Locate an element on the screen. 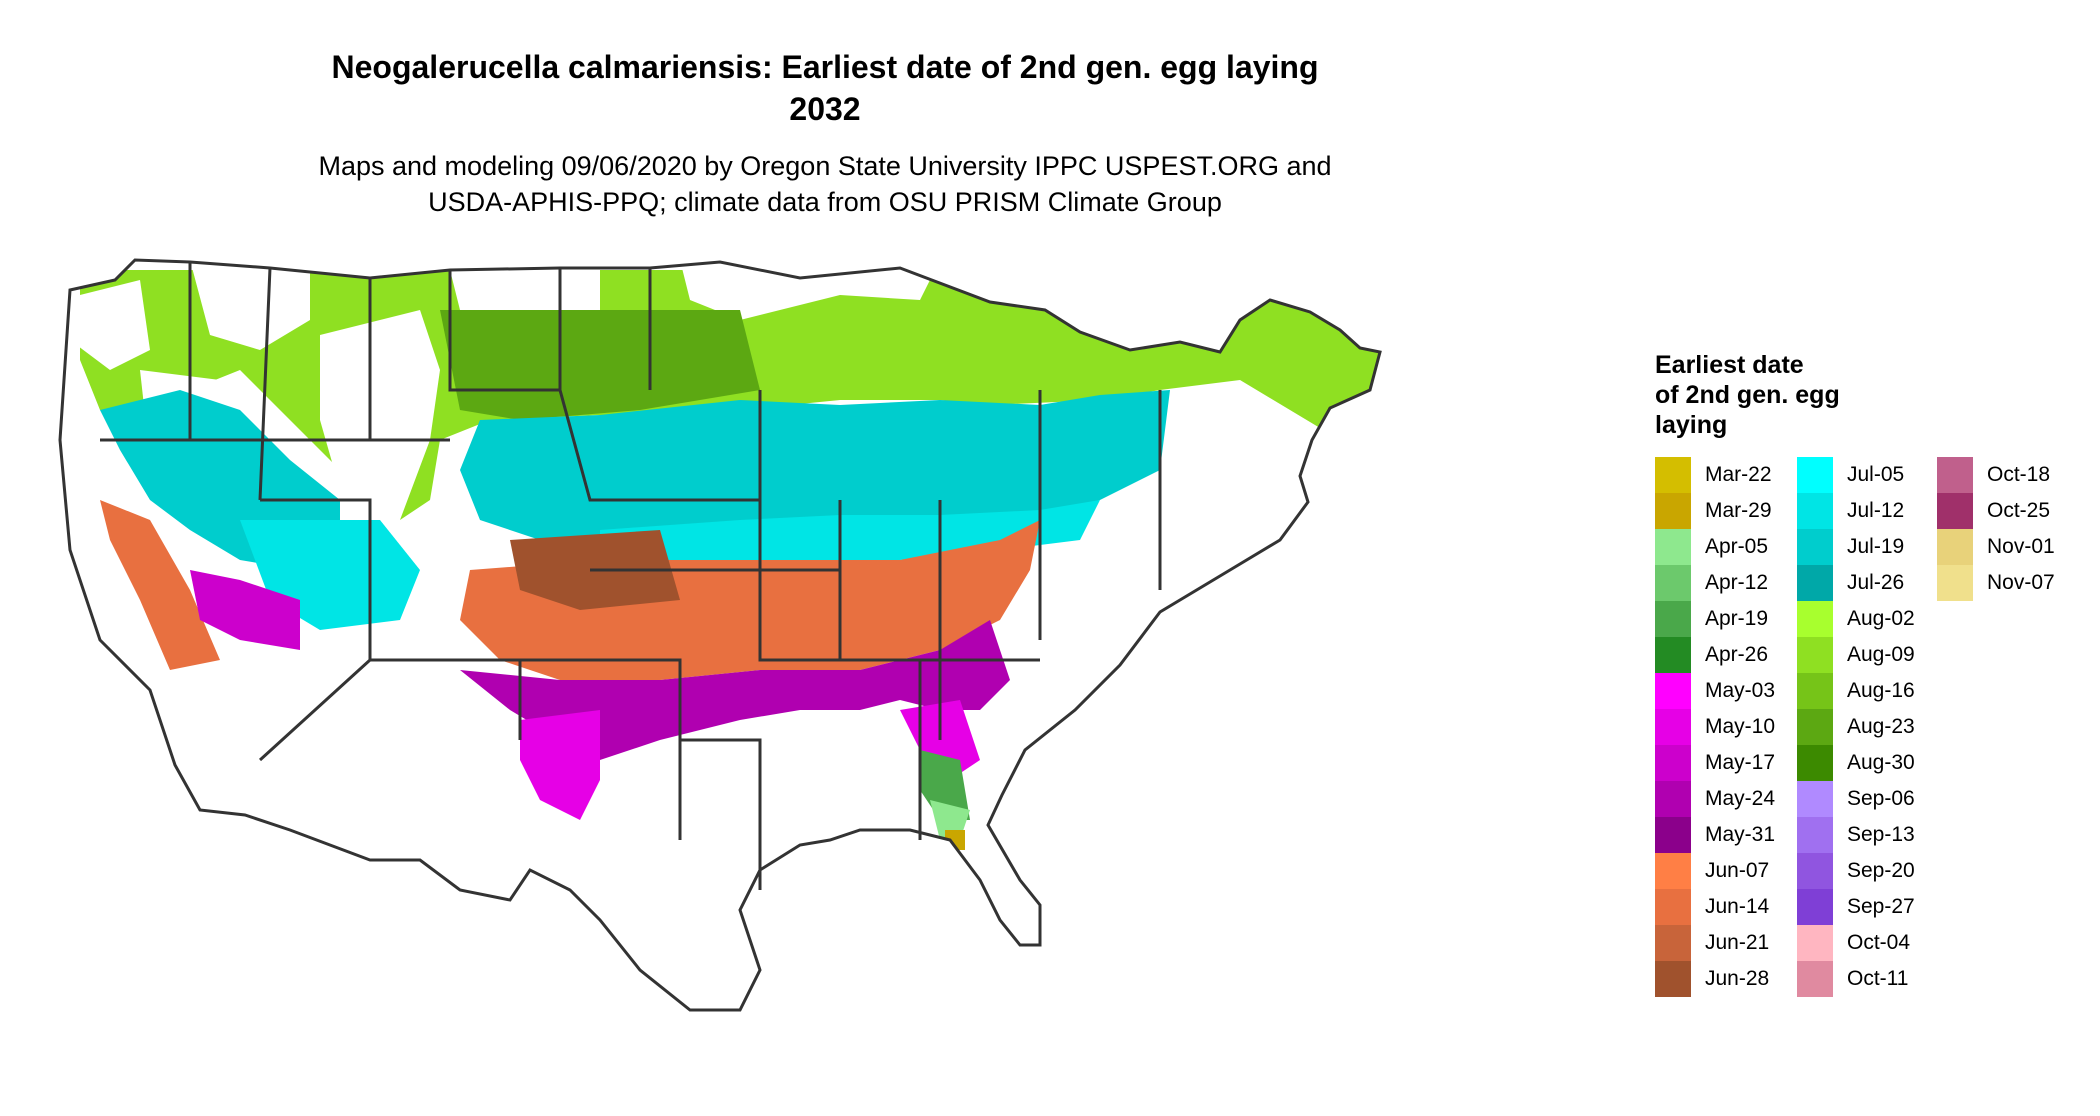  legend-title: Earliest date of 2nd gen. egg laying is located at coordinates (1747, 395).